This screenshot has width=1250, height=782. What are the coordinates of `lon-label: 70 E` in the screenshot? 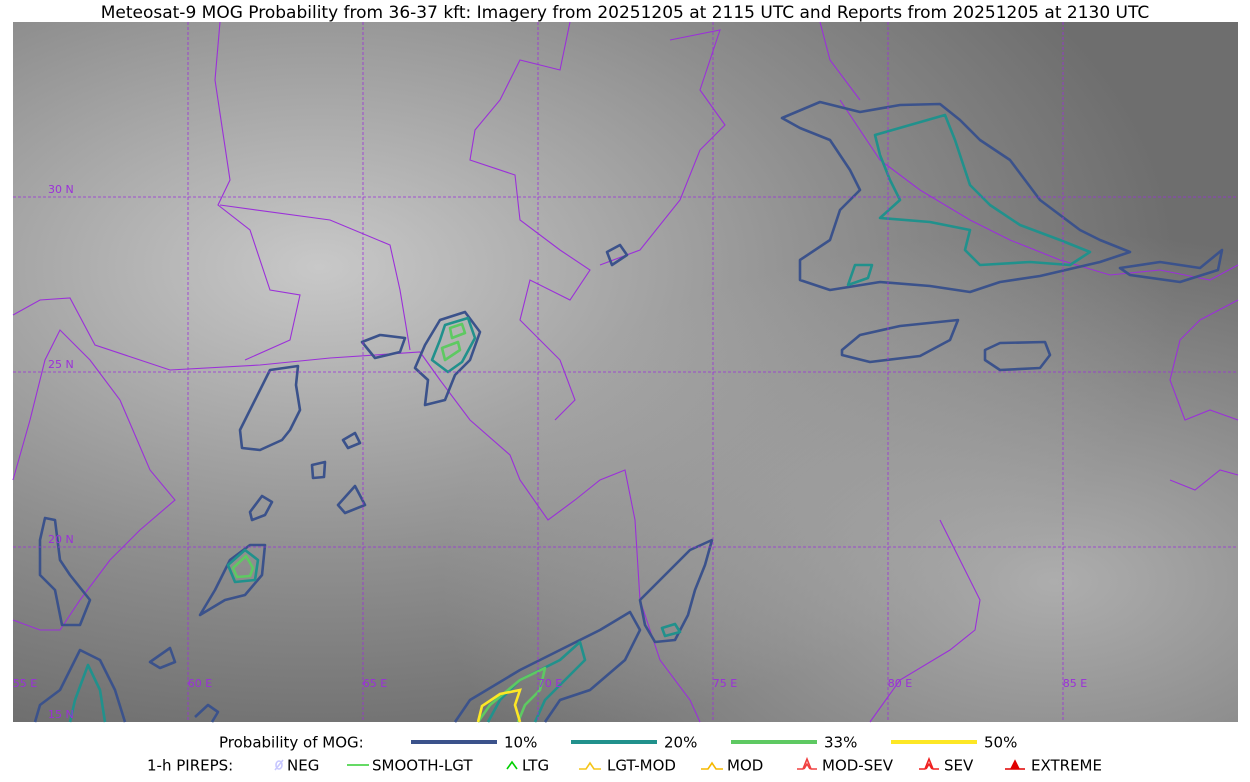 It's located at (550, 683).